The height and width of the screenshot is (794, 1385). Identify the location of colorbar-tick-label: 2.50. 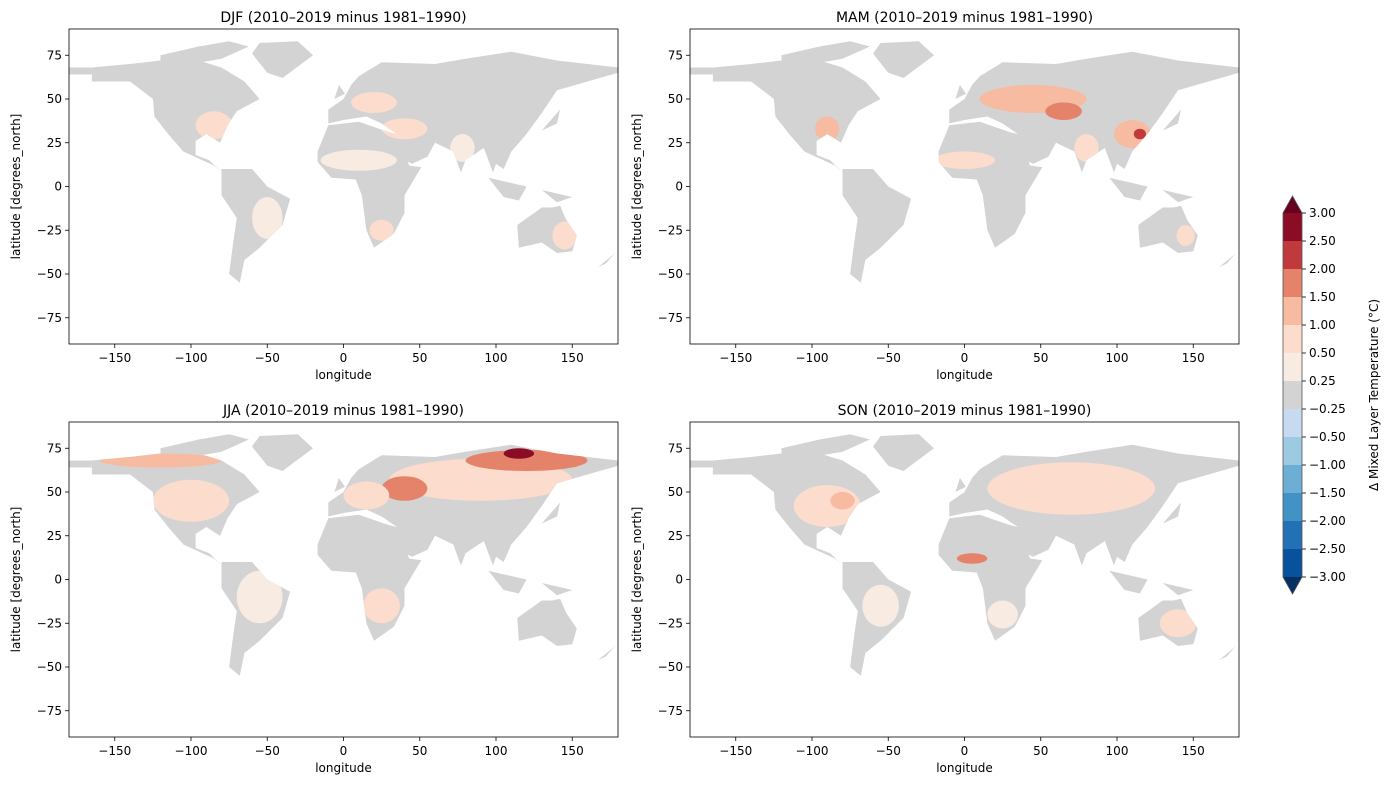
(1322, 241).